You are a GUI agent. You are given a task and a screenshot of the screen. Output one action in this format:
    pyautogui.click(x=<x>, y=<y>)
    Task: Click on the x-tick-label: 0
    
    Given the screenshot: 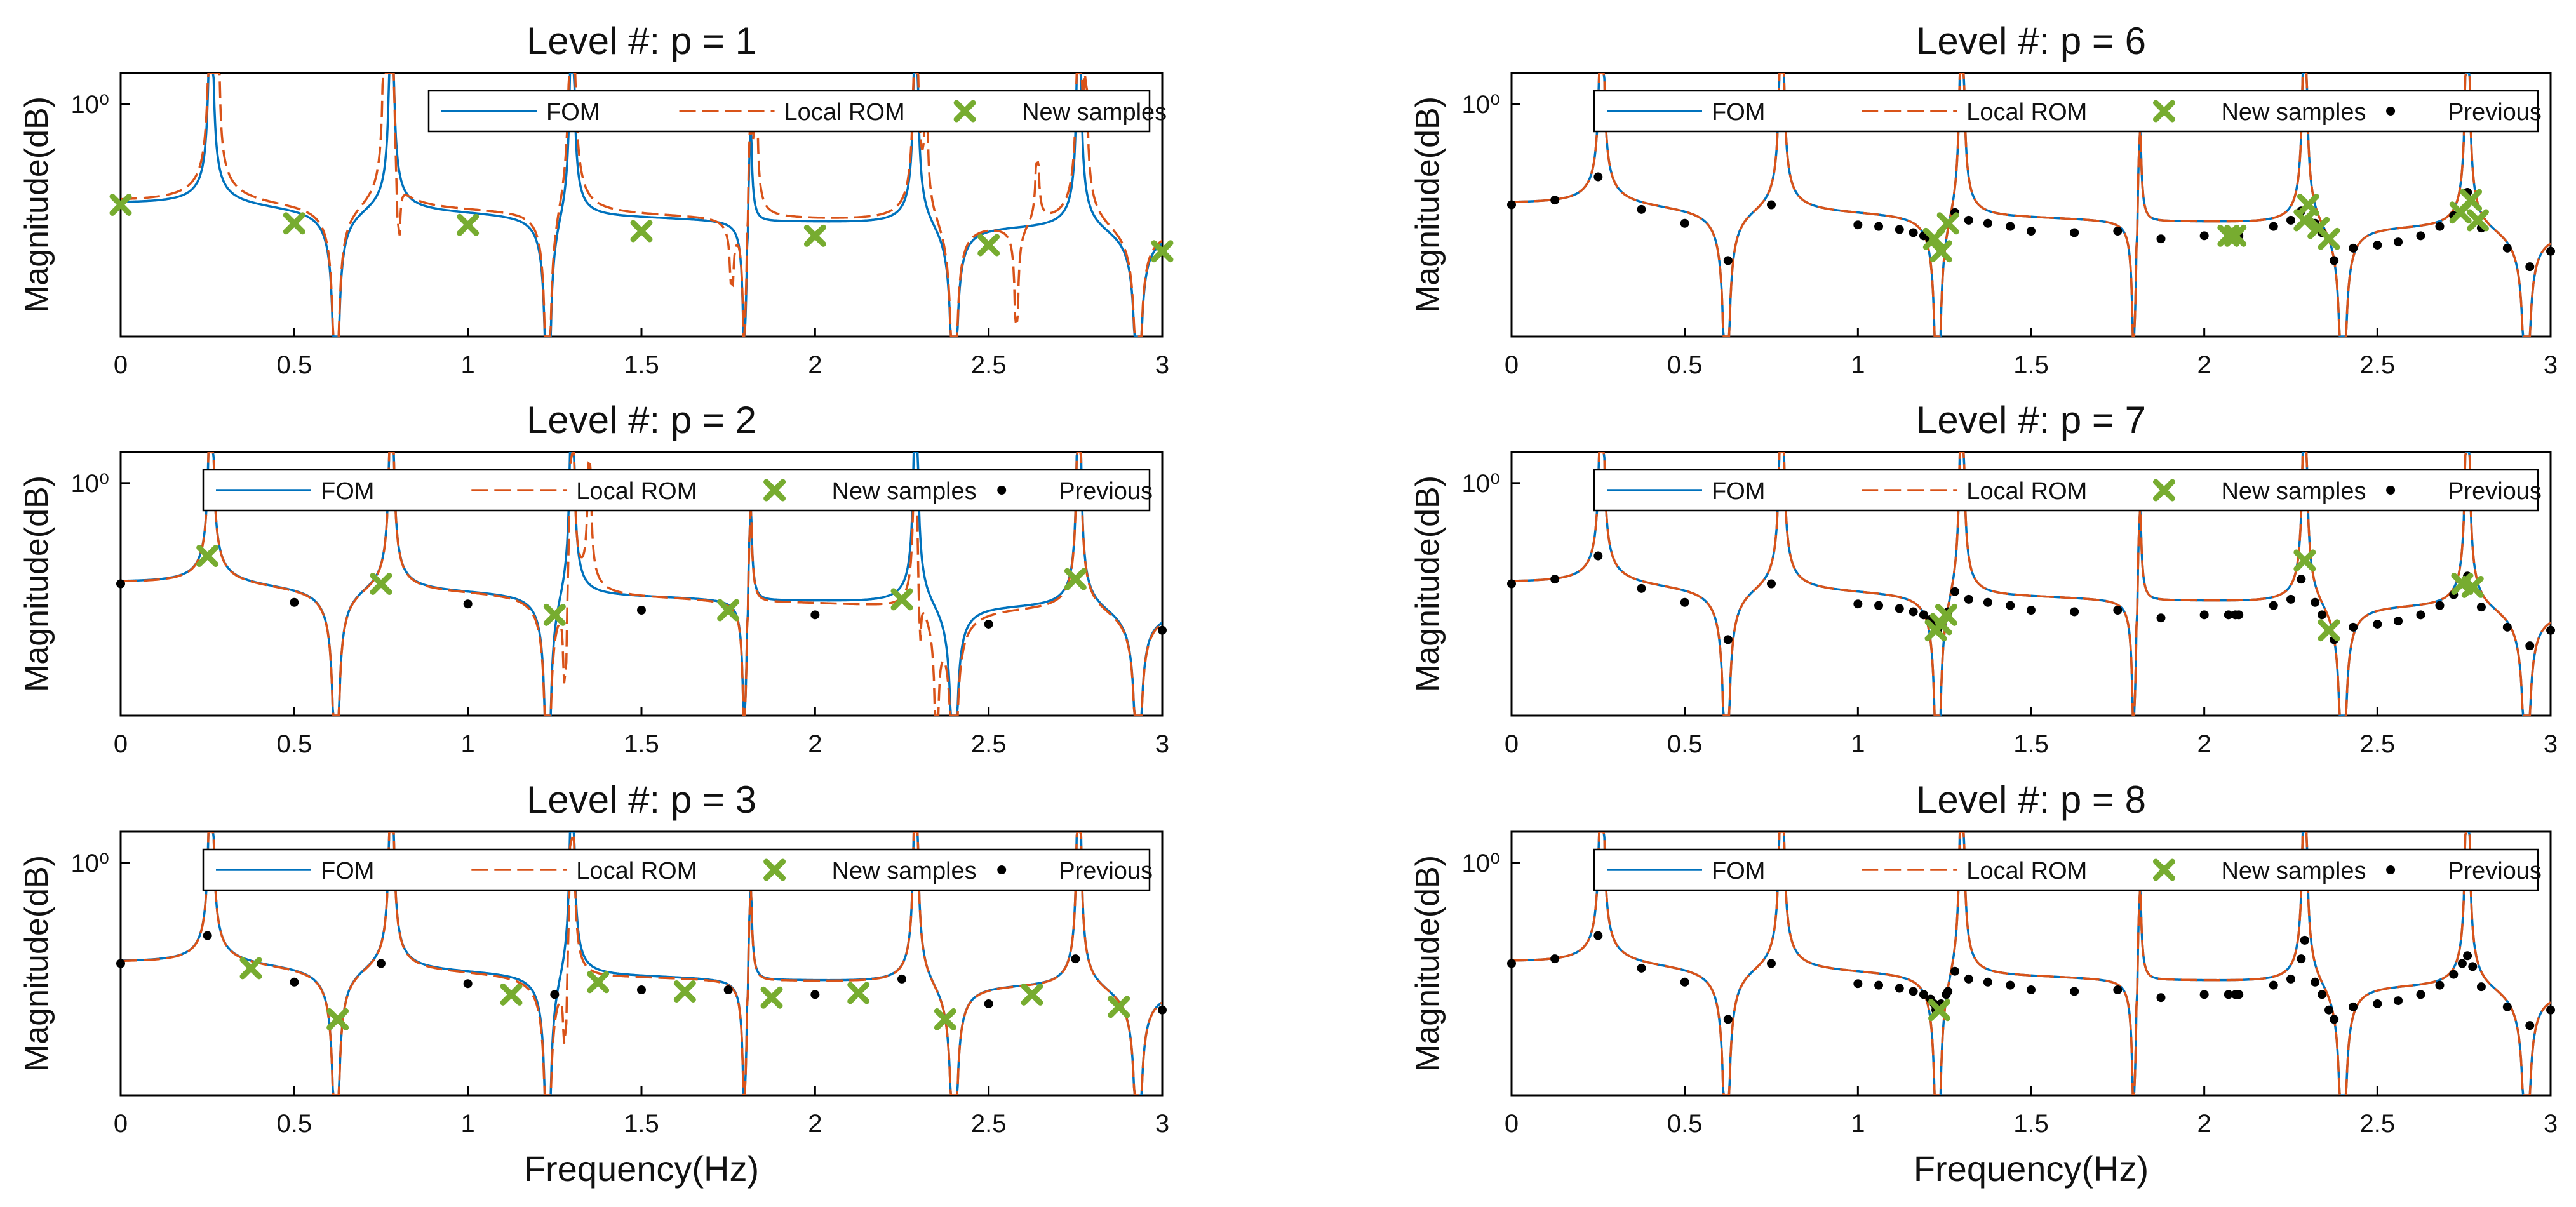 What is the action you would take?
    pyautogui.click(x=121, y=744)
    